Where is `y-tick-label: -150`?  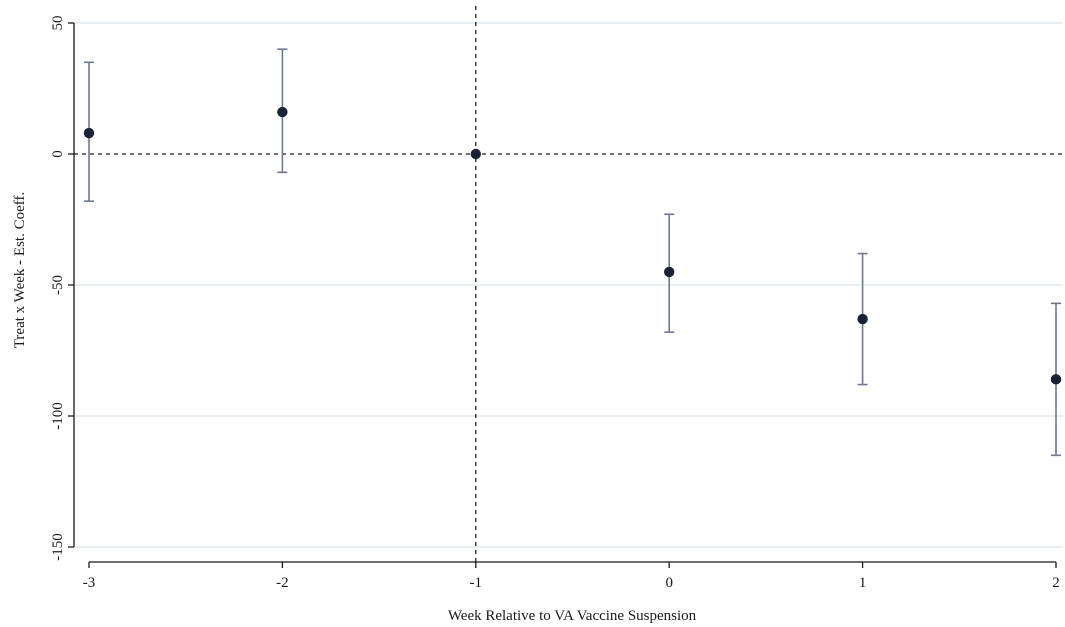
y-tick-label: -150 is located at coordinates (58, 547).